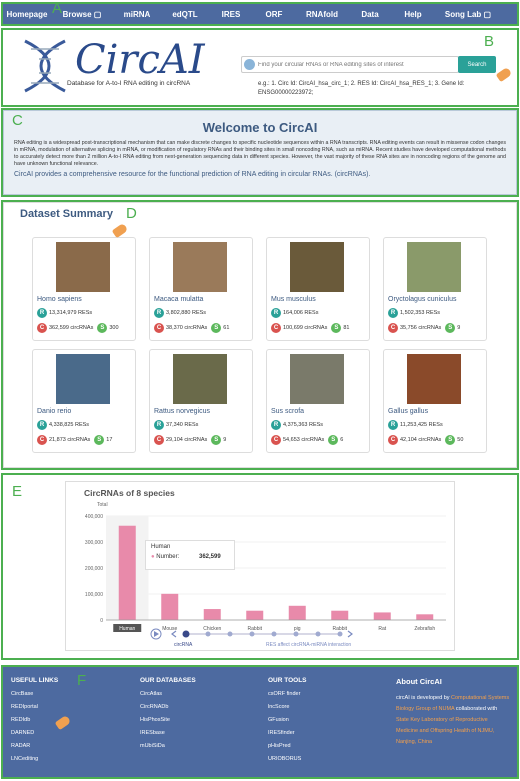  What do you see at coordinates (182, 411) in the screenshot?
I see `species-name: Rattus norvegicus` at bounding box center [182, 411].